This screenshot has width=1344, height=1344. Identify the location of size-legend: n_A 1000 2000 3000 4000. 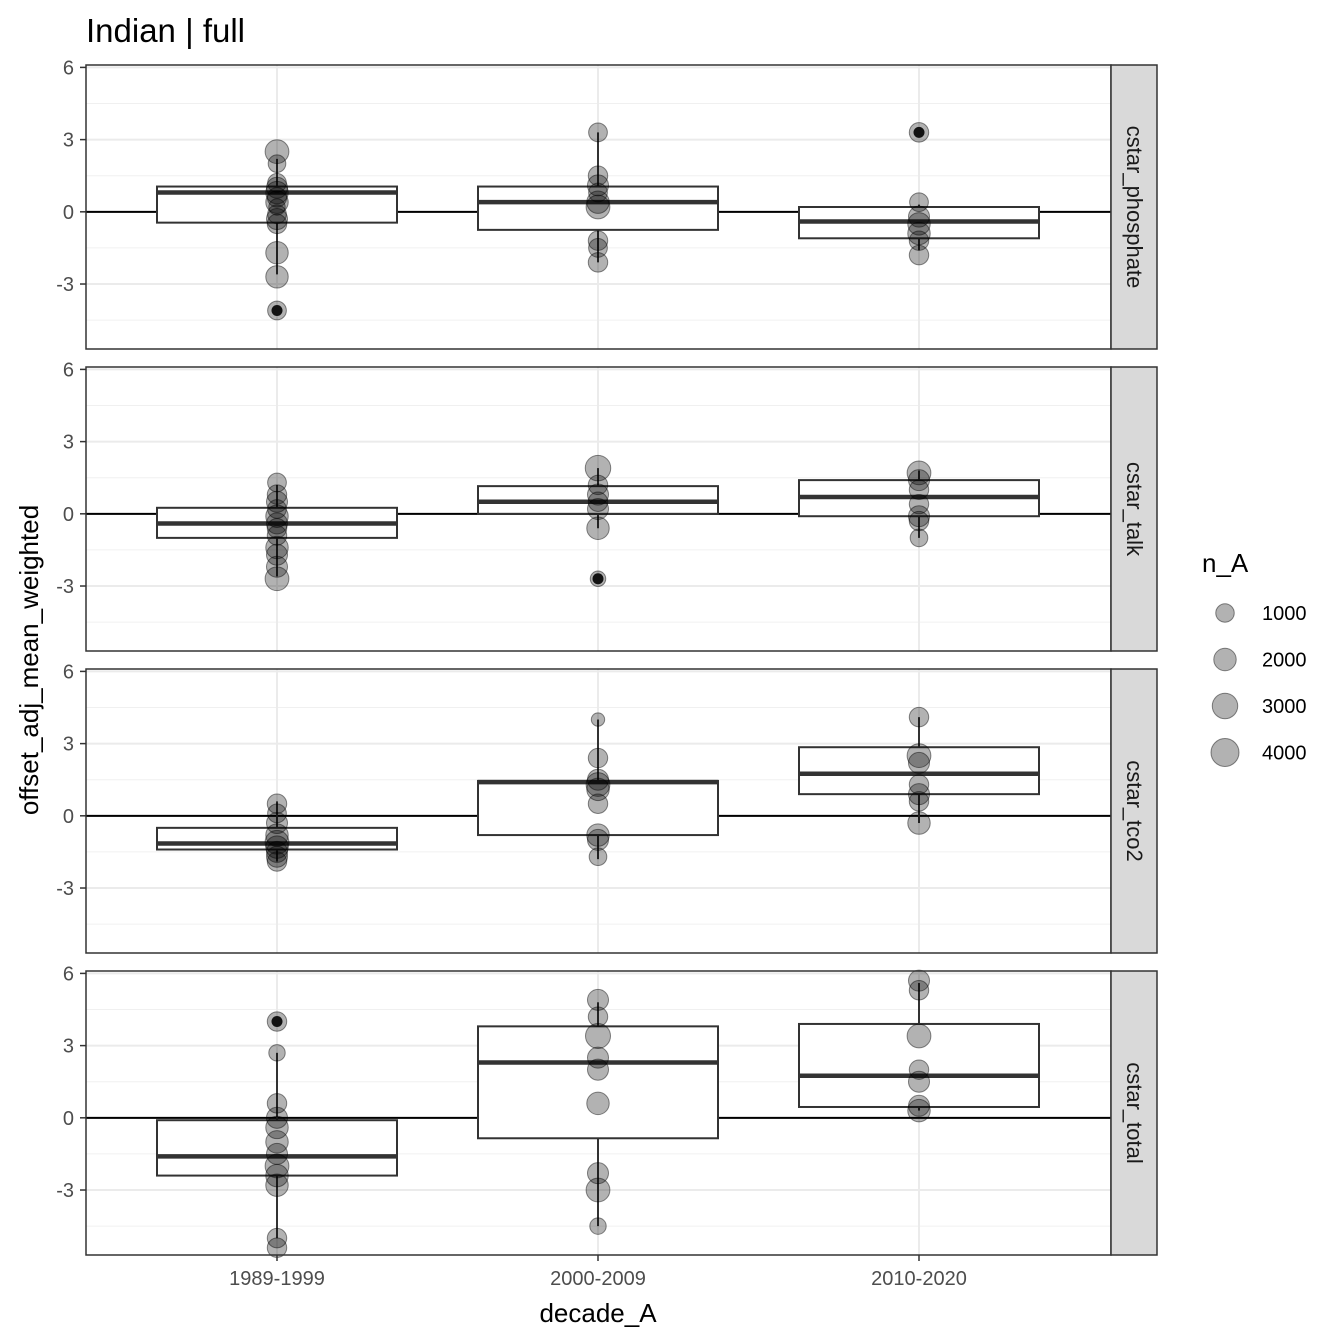
(1254, 657).